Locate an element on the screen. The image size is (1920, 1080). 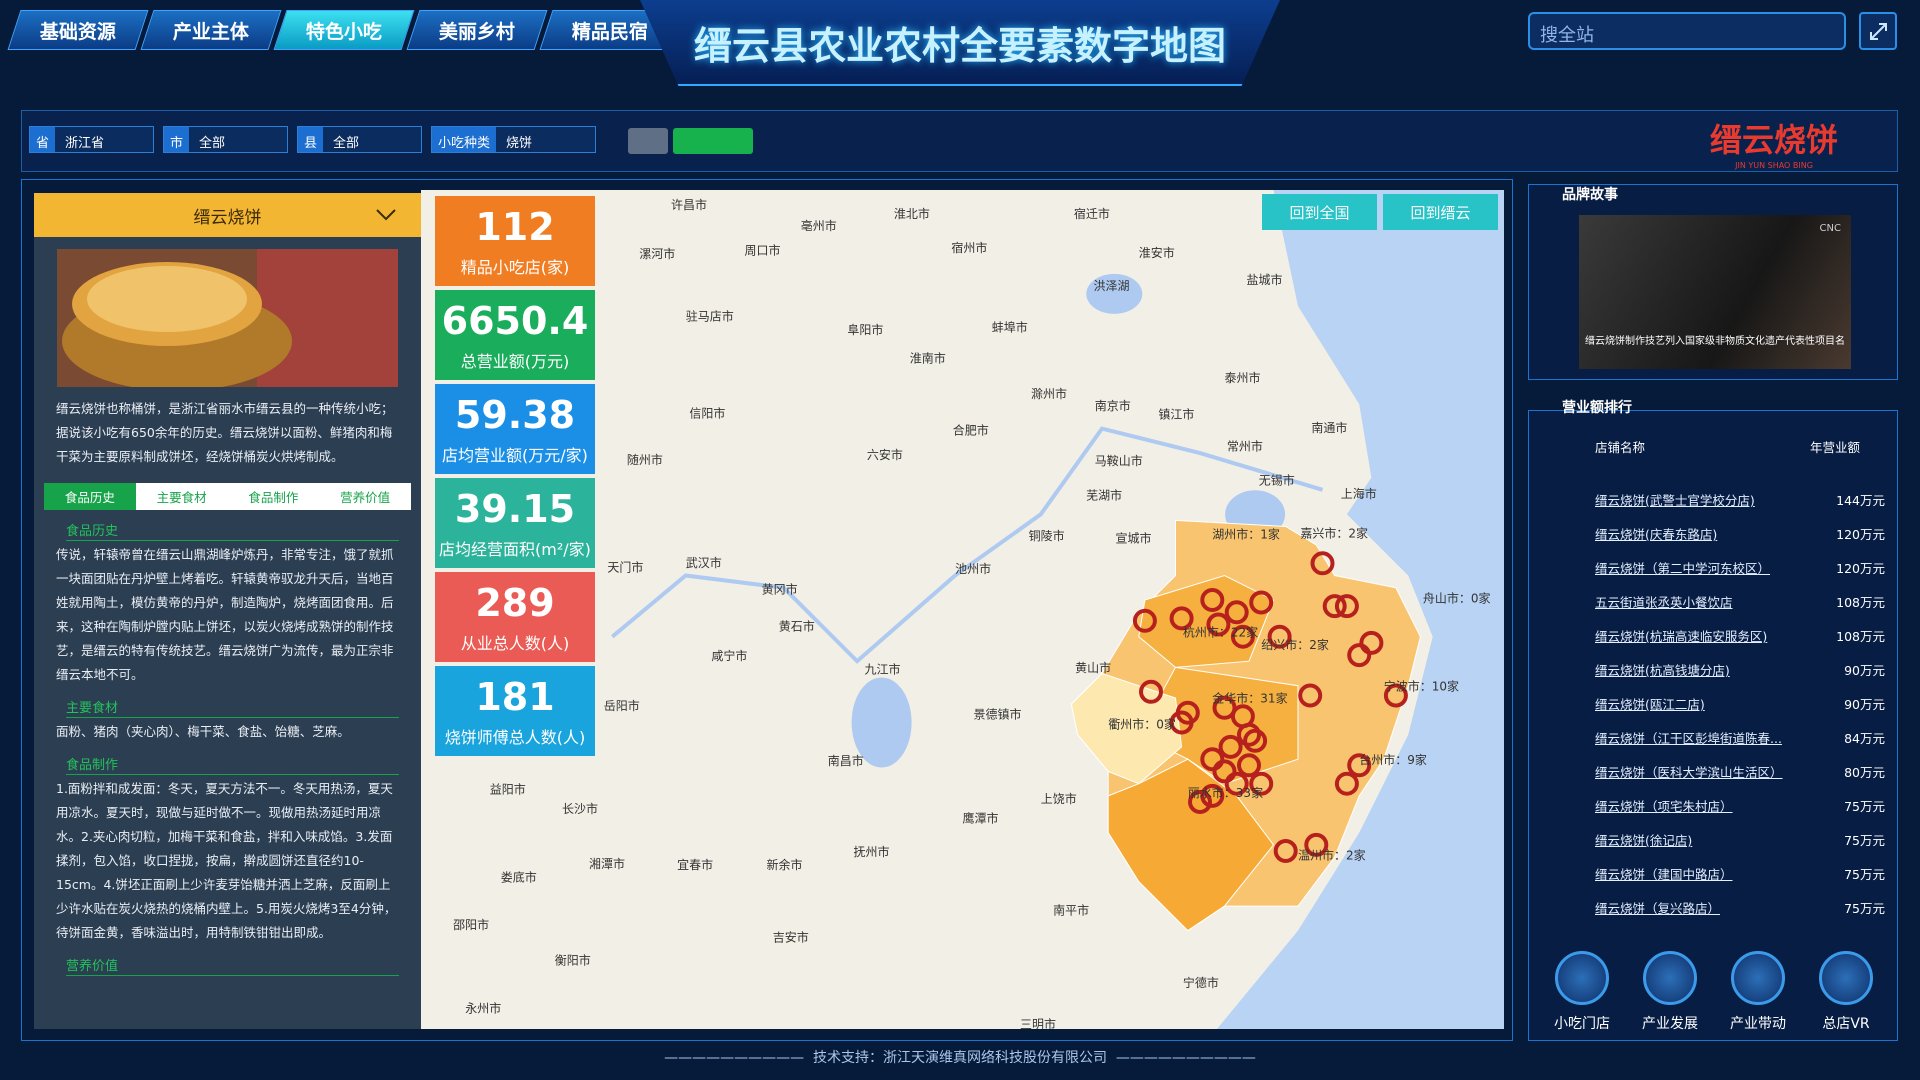
search-button is located at coordinates (713, 141).